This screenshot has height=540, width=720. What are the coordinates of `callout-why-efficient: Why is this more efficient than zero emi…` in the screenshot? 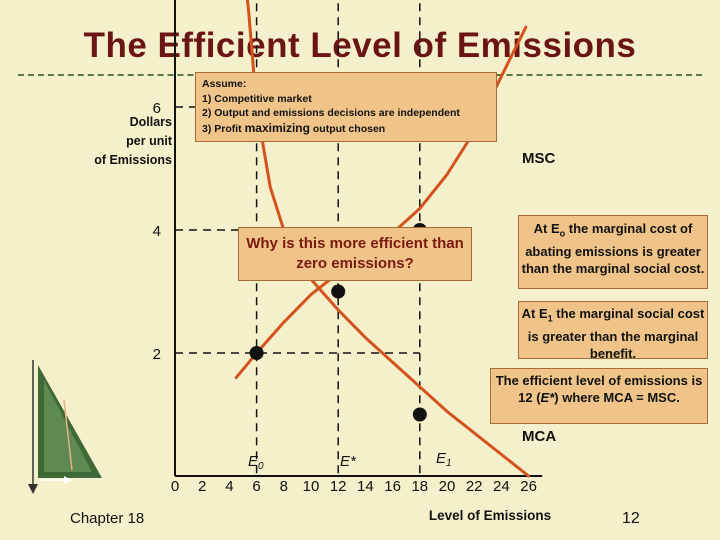 It's located at (355, 254).